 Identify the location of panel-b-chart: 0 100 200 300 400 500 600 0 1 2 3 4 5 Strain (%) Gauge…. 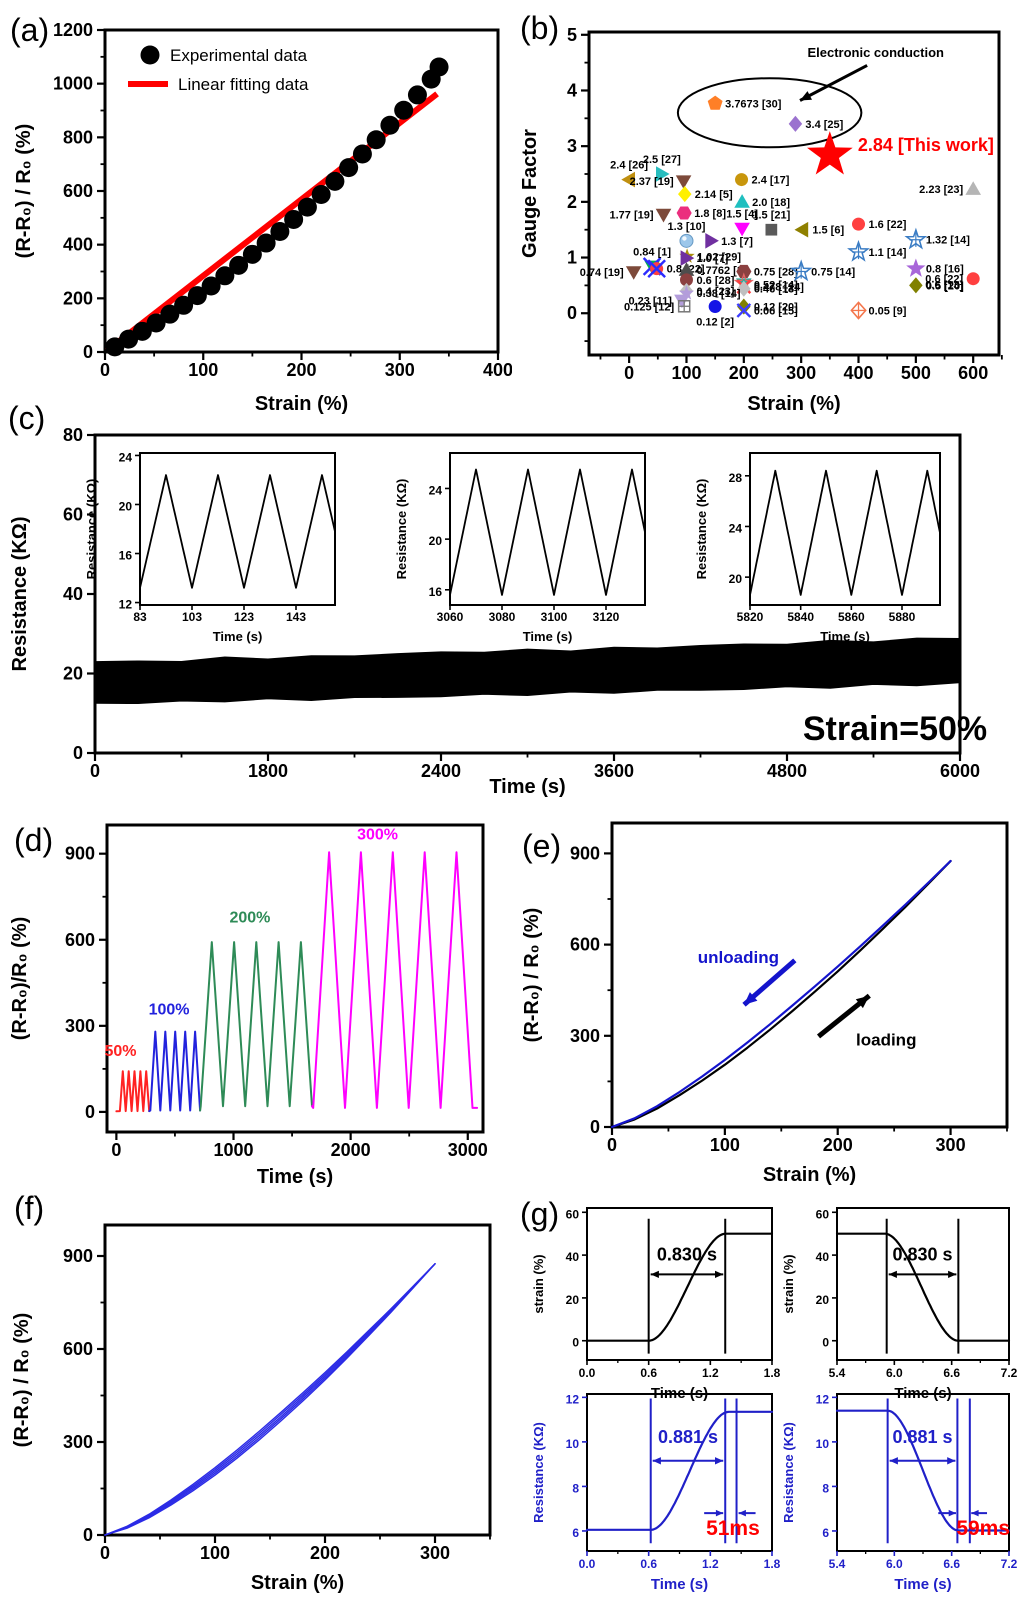
(761, 220).